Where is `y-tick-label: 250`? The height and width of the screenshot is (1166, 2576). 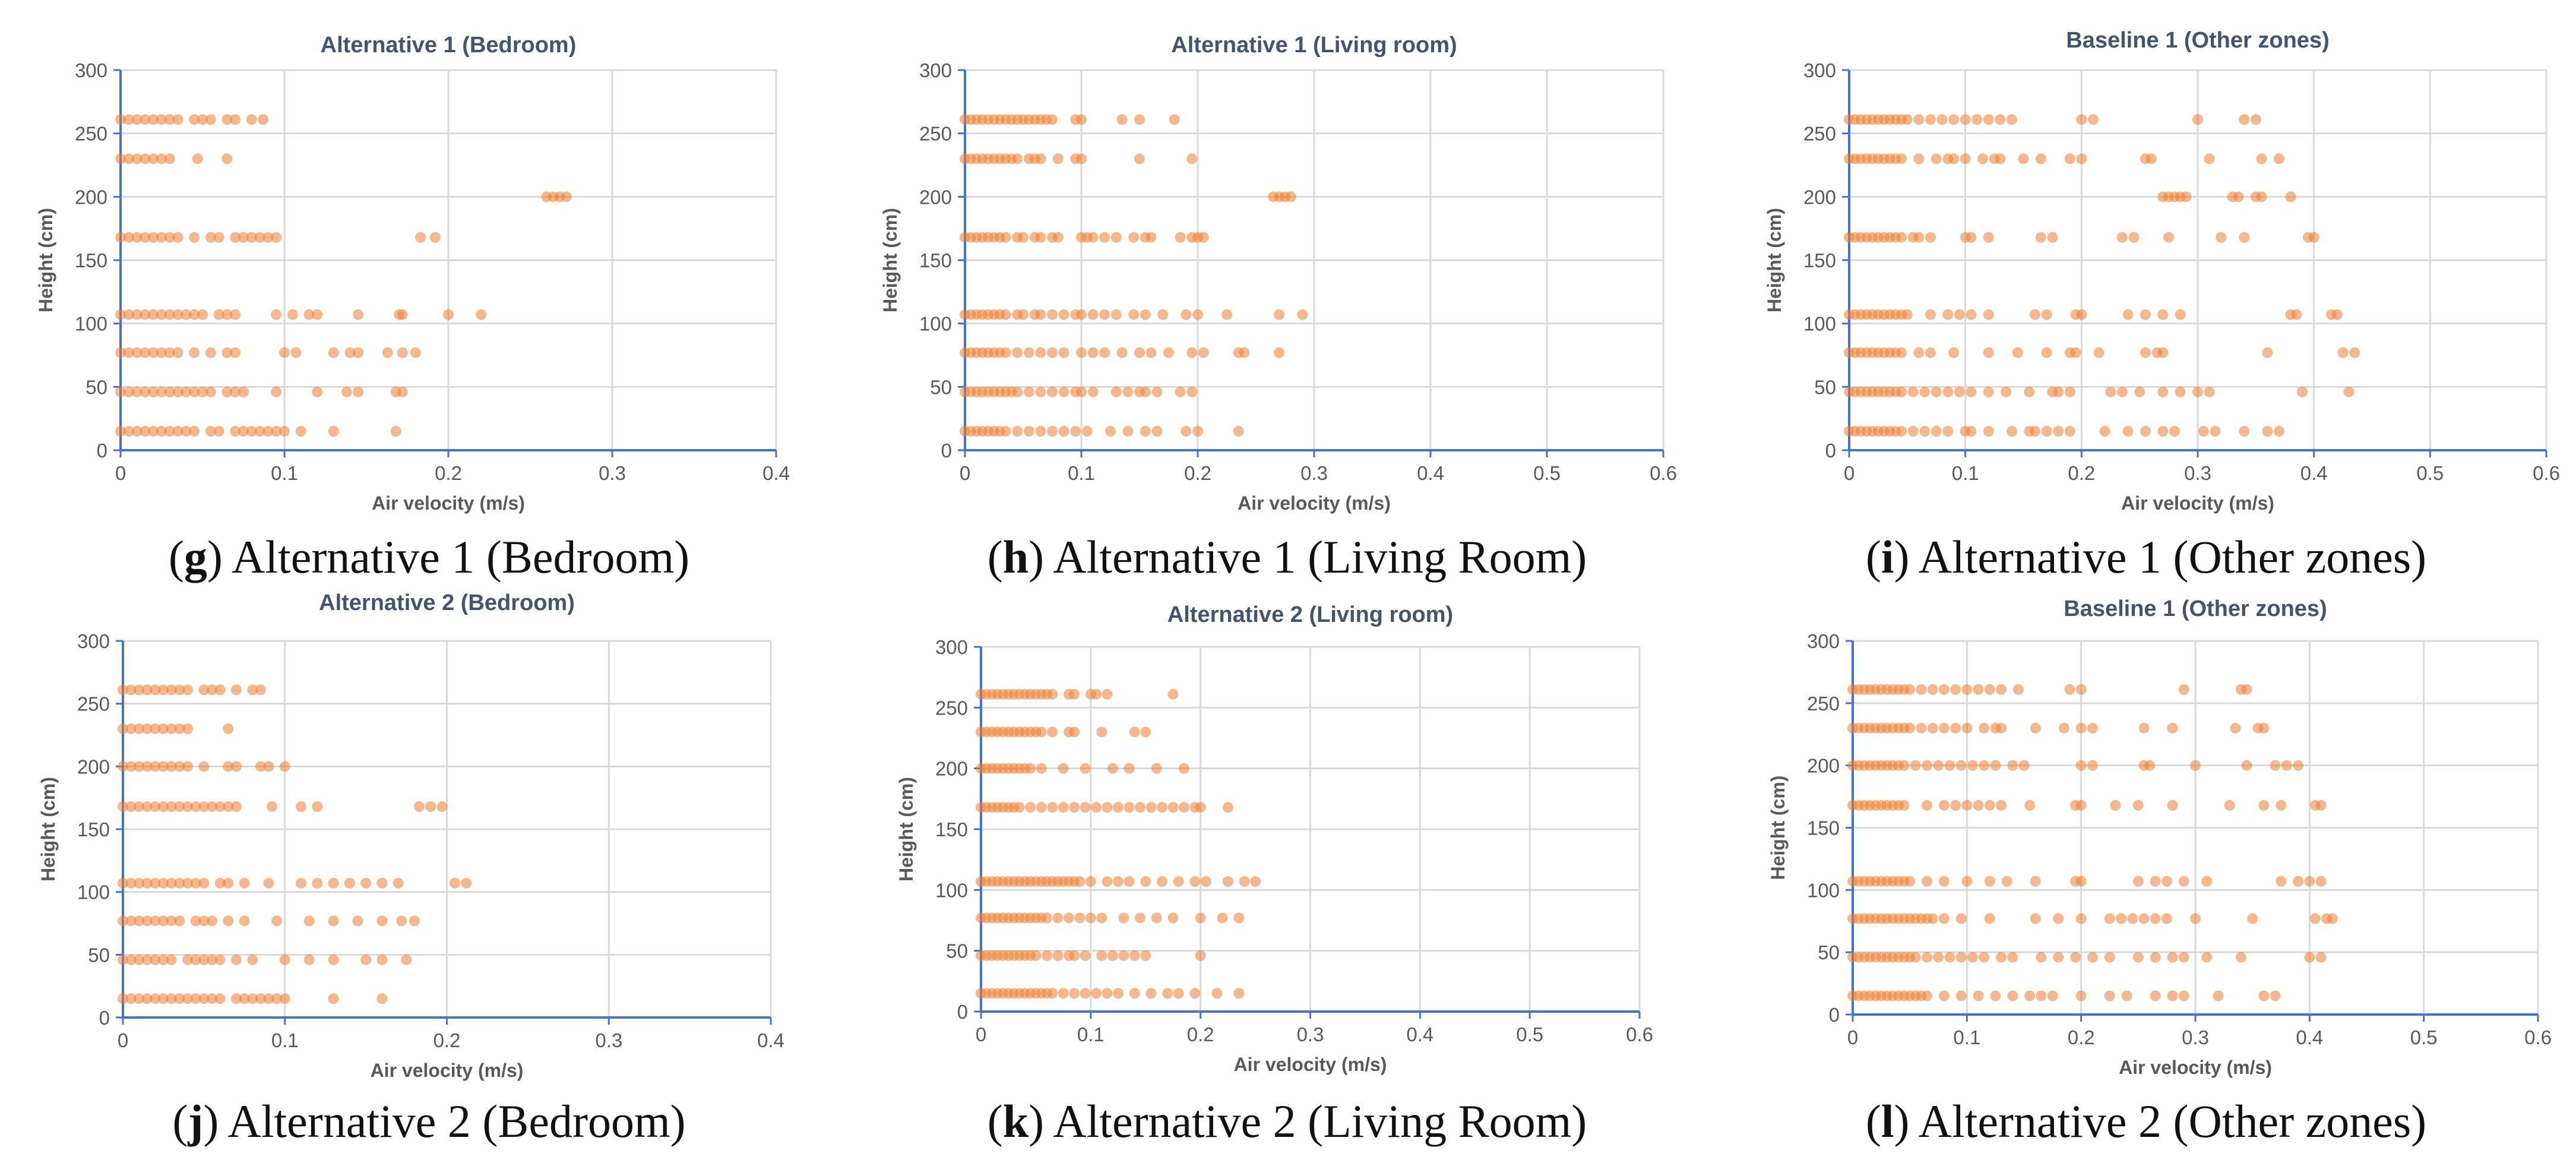 y-tick-label: 250 is located at coordinates (951, 708).